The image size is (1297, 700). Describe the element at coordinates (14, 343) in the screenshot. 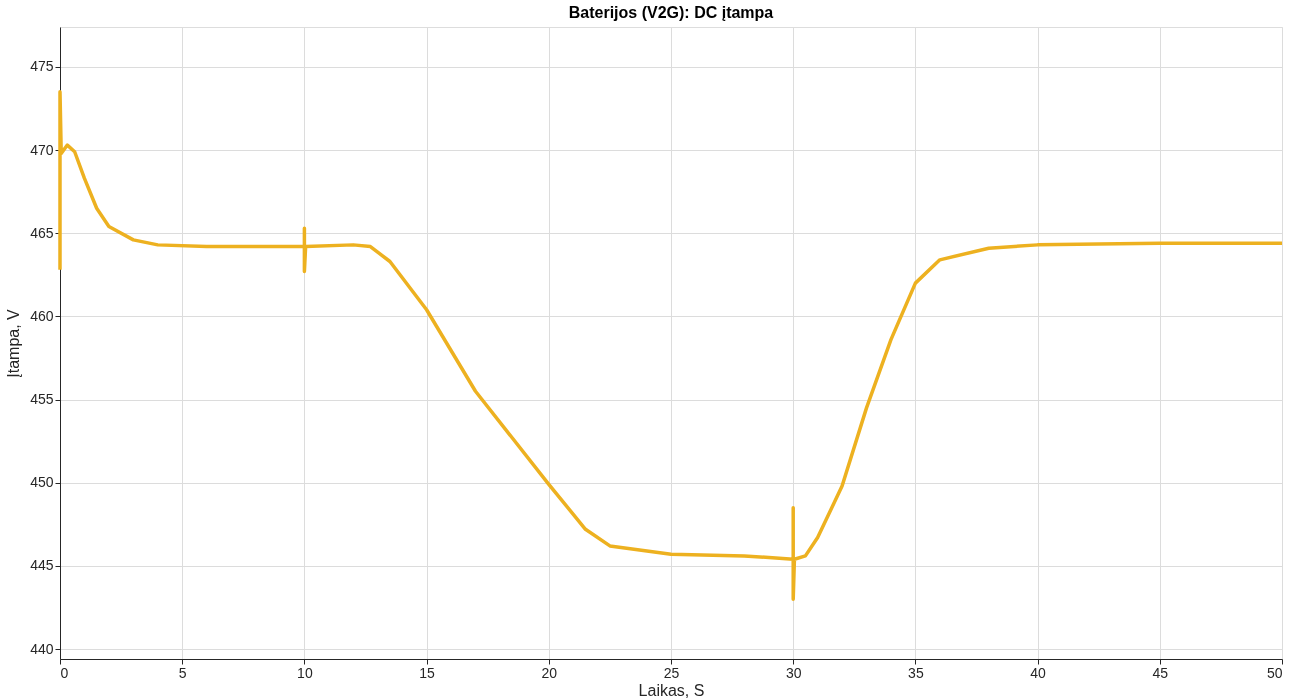

I see `y-axis-title: Įtampa, V` at that location.